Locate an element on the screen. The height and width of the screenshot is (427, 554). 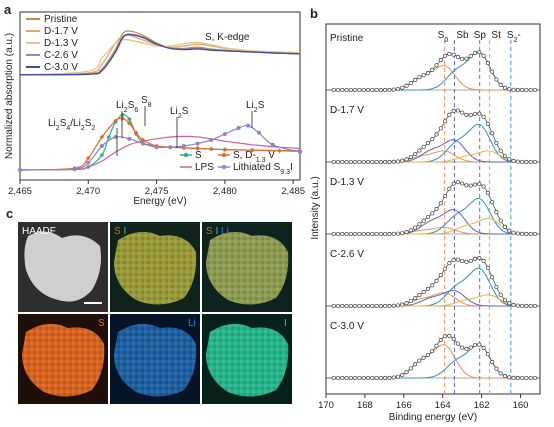
legend-top-entry: C-2.6 V is located at coordinates (61, 55).